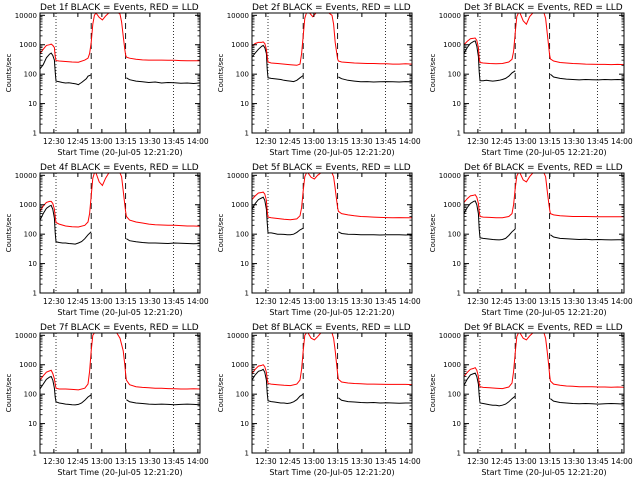  Describe the element at coordinates (331, 168) in the screenshot. I see `chart-title: Det 5f BLACK = Events, RED = LLD` at that location.